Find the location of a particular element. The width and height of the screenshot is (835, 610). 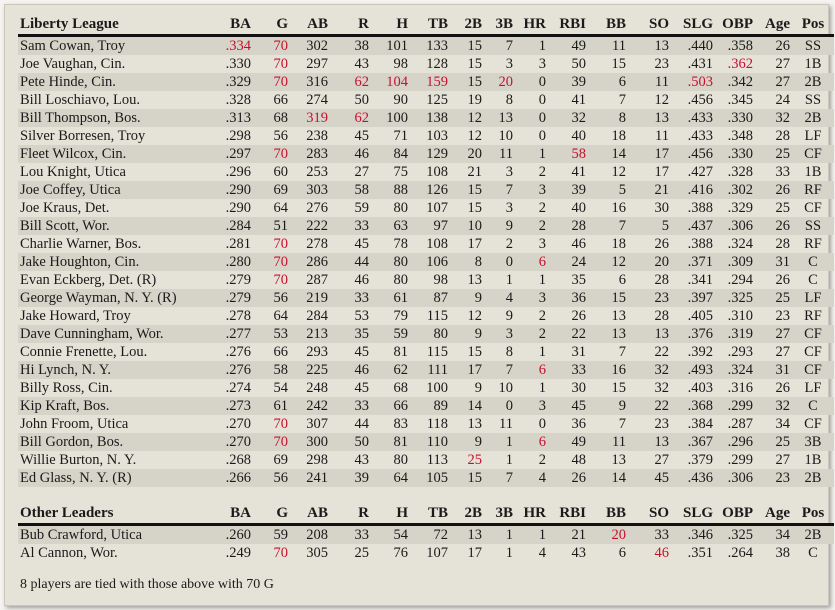

stat-ab: 283 is located at coordinates (310, 154).